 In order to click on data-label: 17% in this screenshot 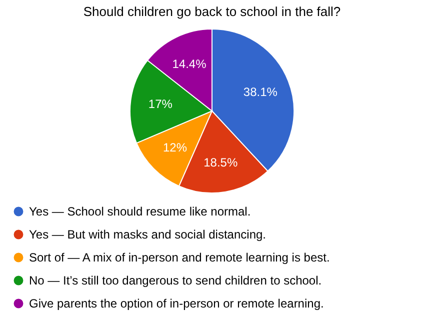, I will do `click(160, 104)`.